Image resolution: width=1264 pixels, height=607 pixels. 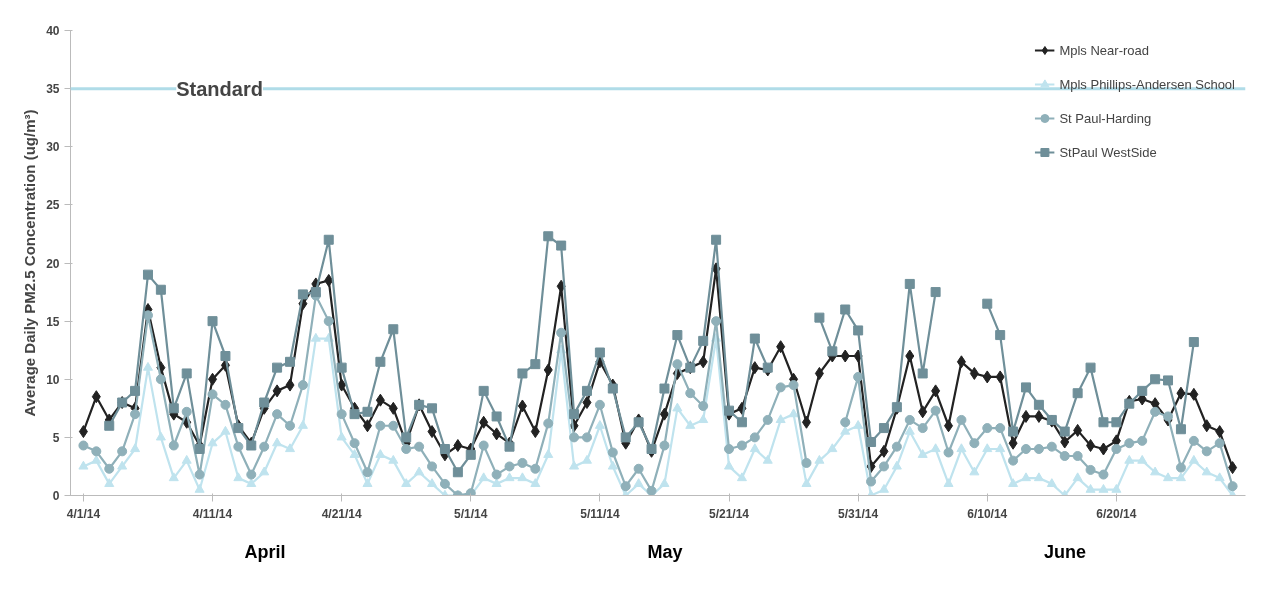 I want to click on y-tick-label: 40, so click(x=53, y=31).